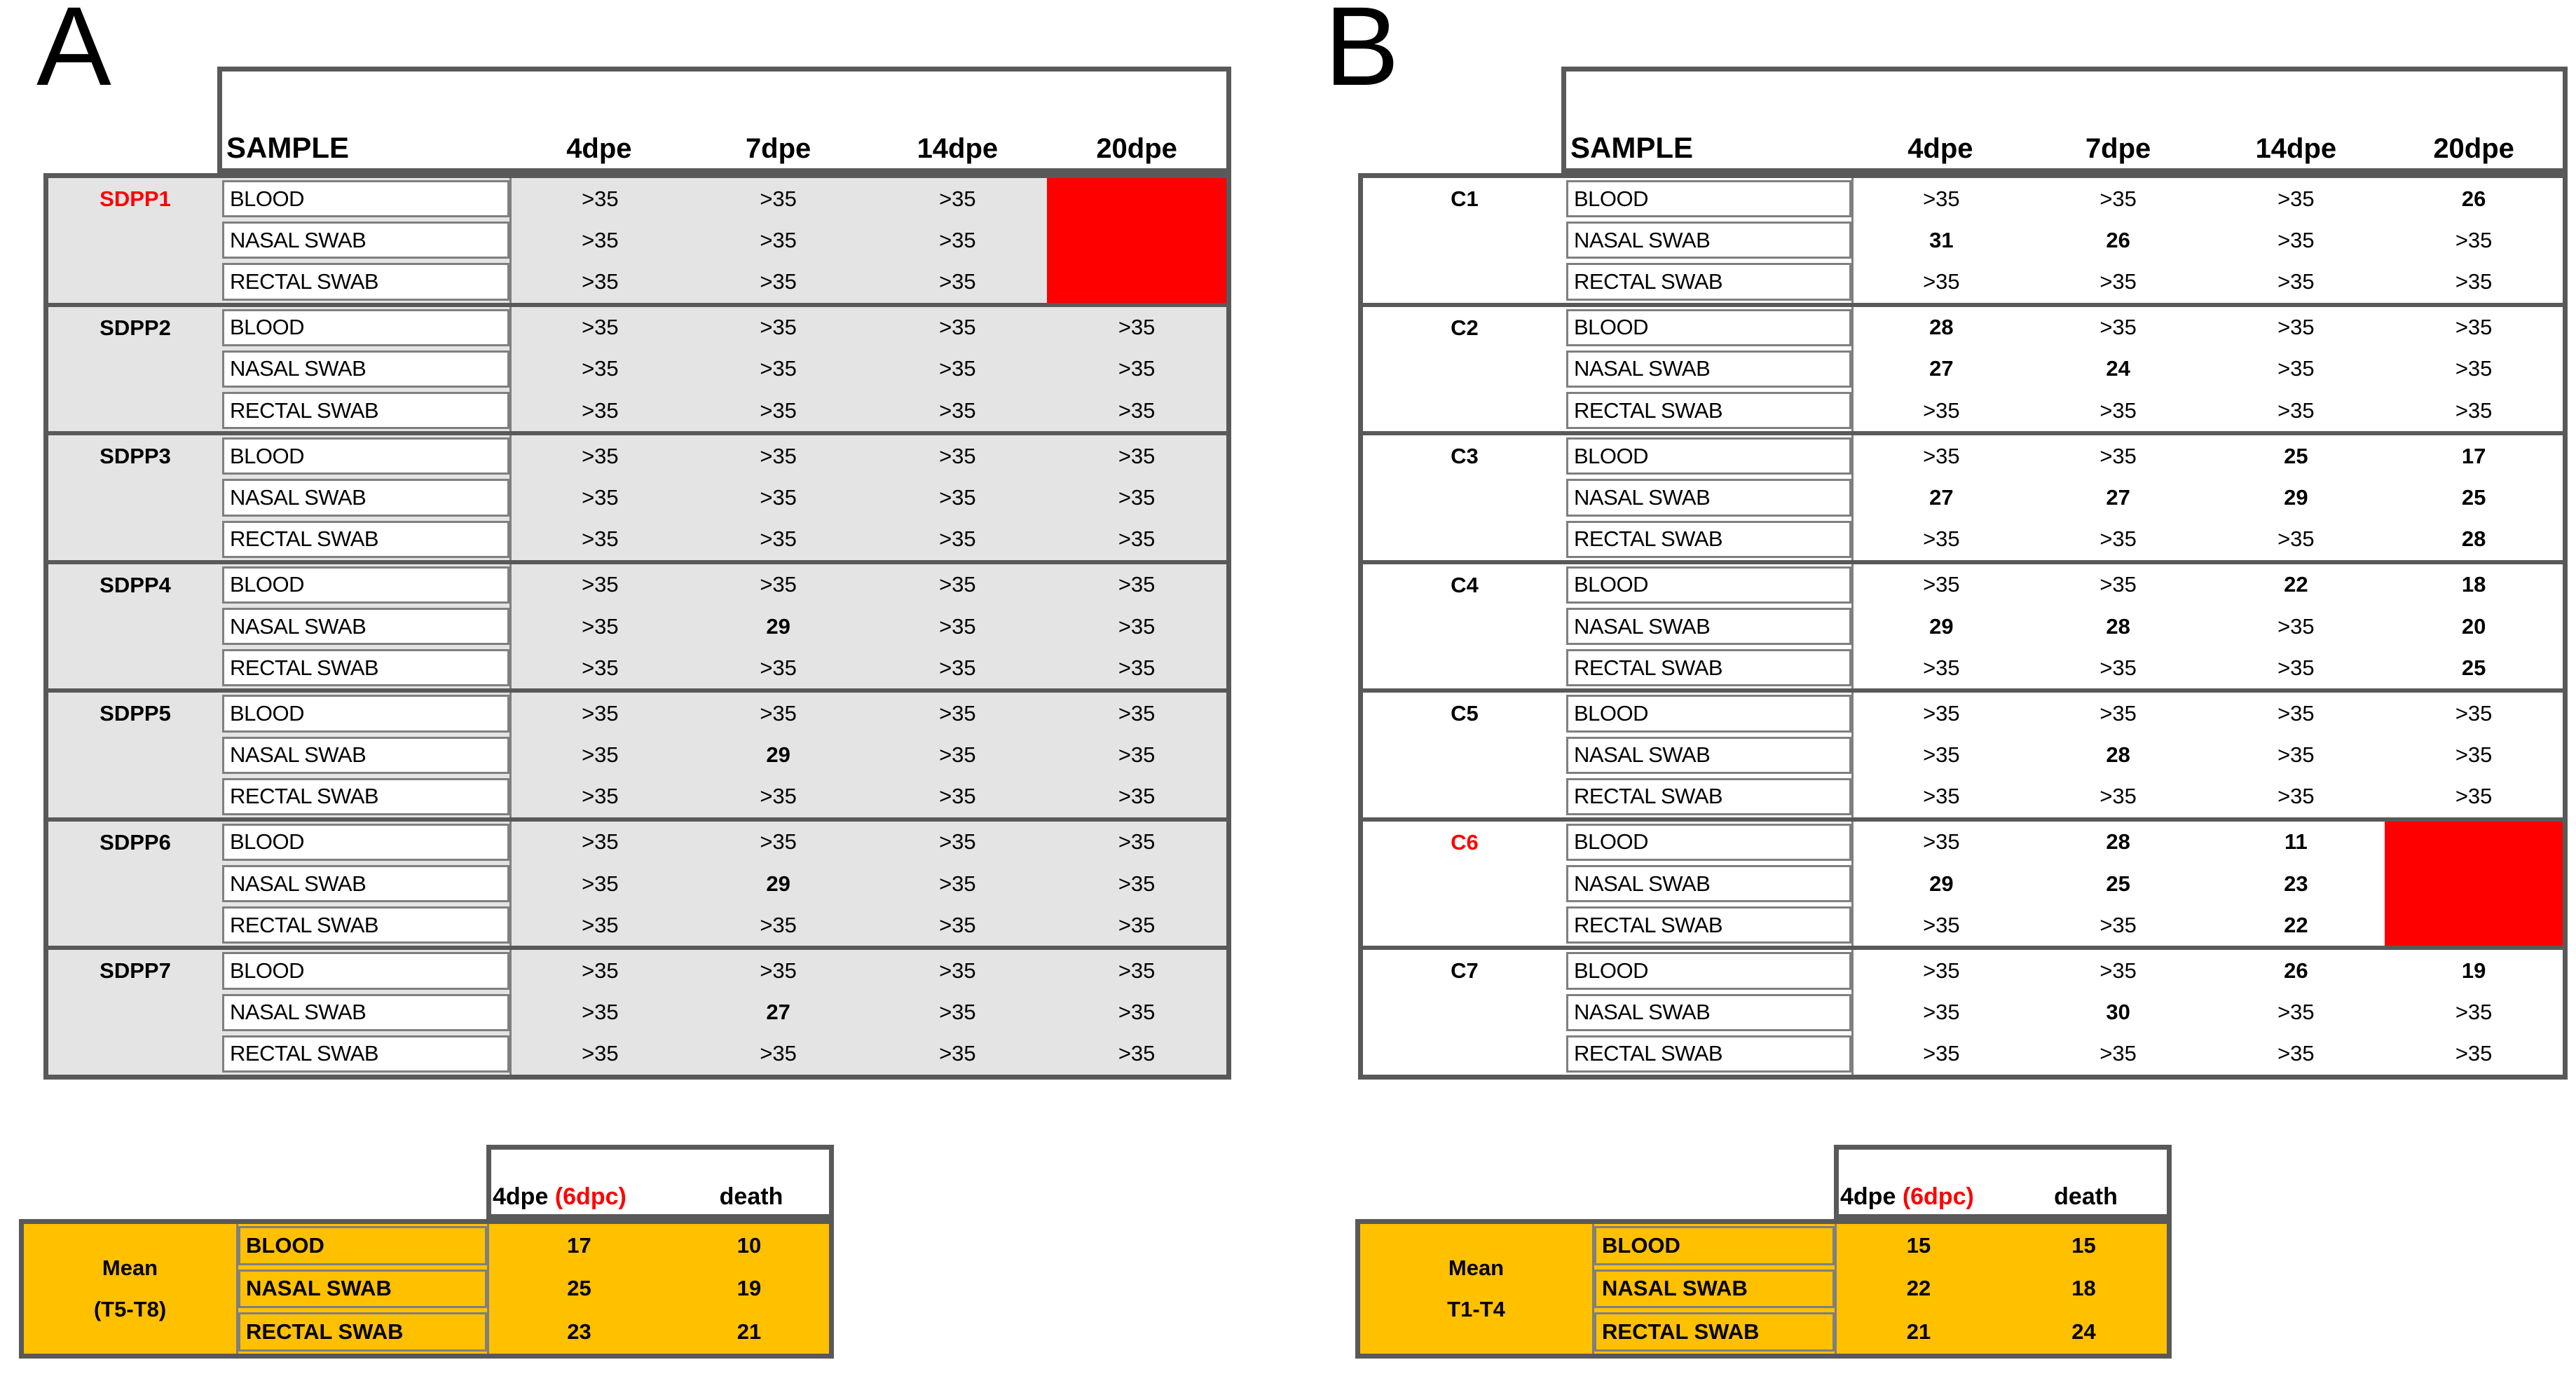 This screenshot has width=2576, height=1381. Describe the element at coordinates (2118, 883) in the screenshot. I see `ct-value-cell: 25` at that location.